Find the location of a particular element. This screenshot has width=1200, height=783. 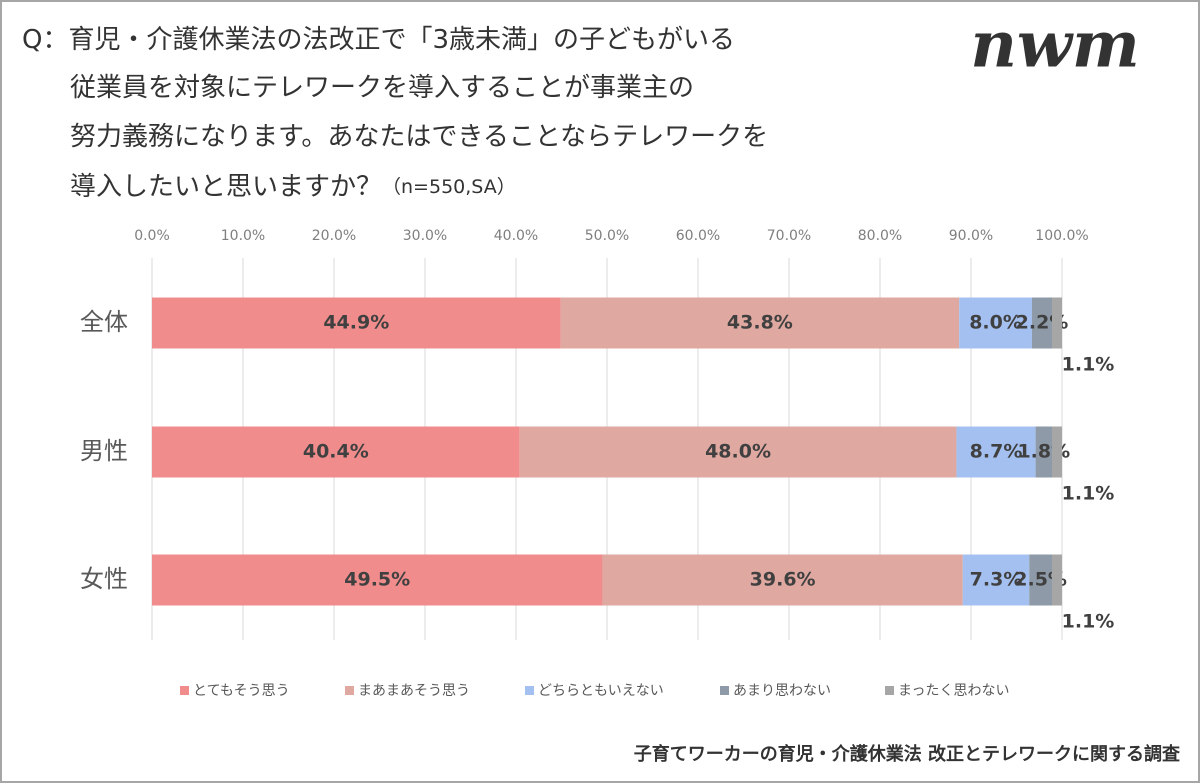

x-tick-label: 0.0% is located at coordinates (152, 236).